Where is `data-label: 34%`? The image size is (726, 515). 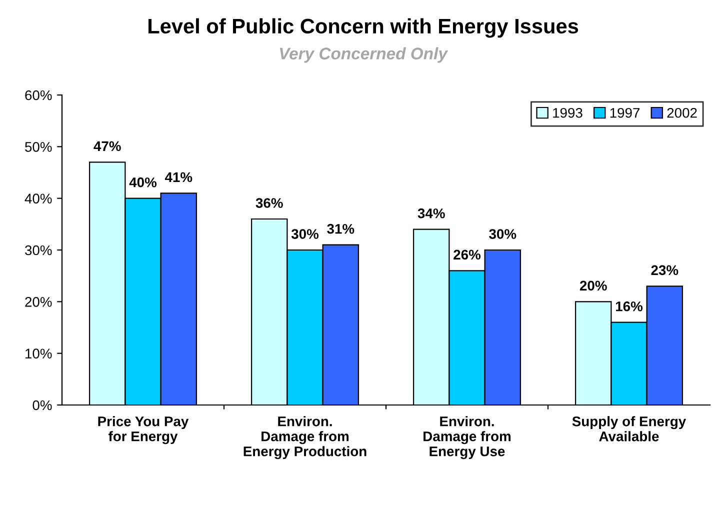
data-label: 34% is located at coordinates (431, 213).